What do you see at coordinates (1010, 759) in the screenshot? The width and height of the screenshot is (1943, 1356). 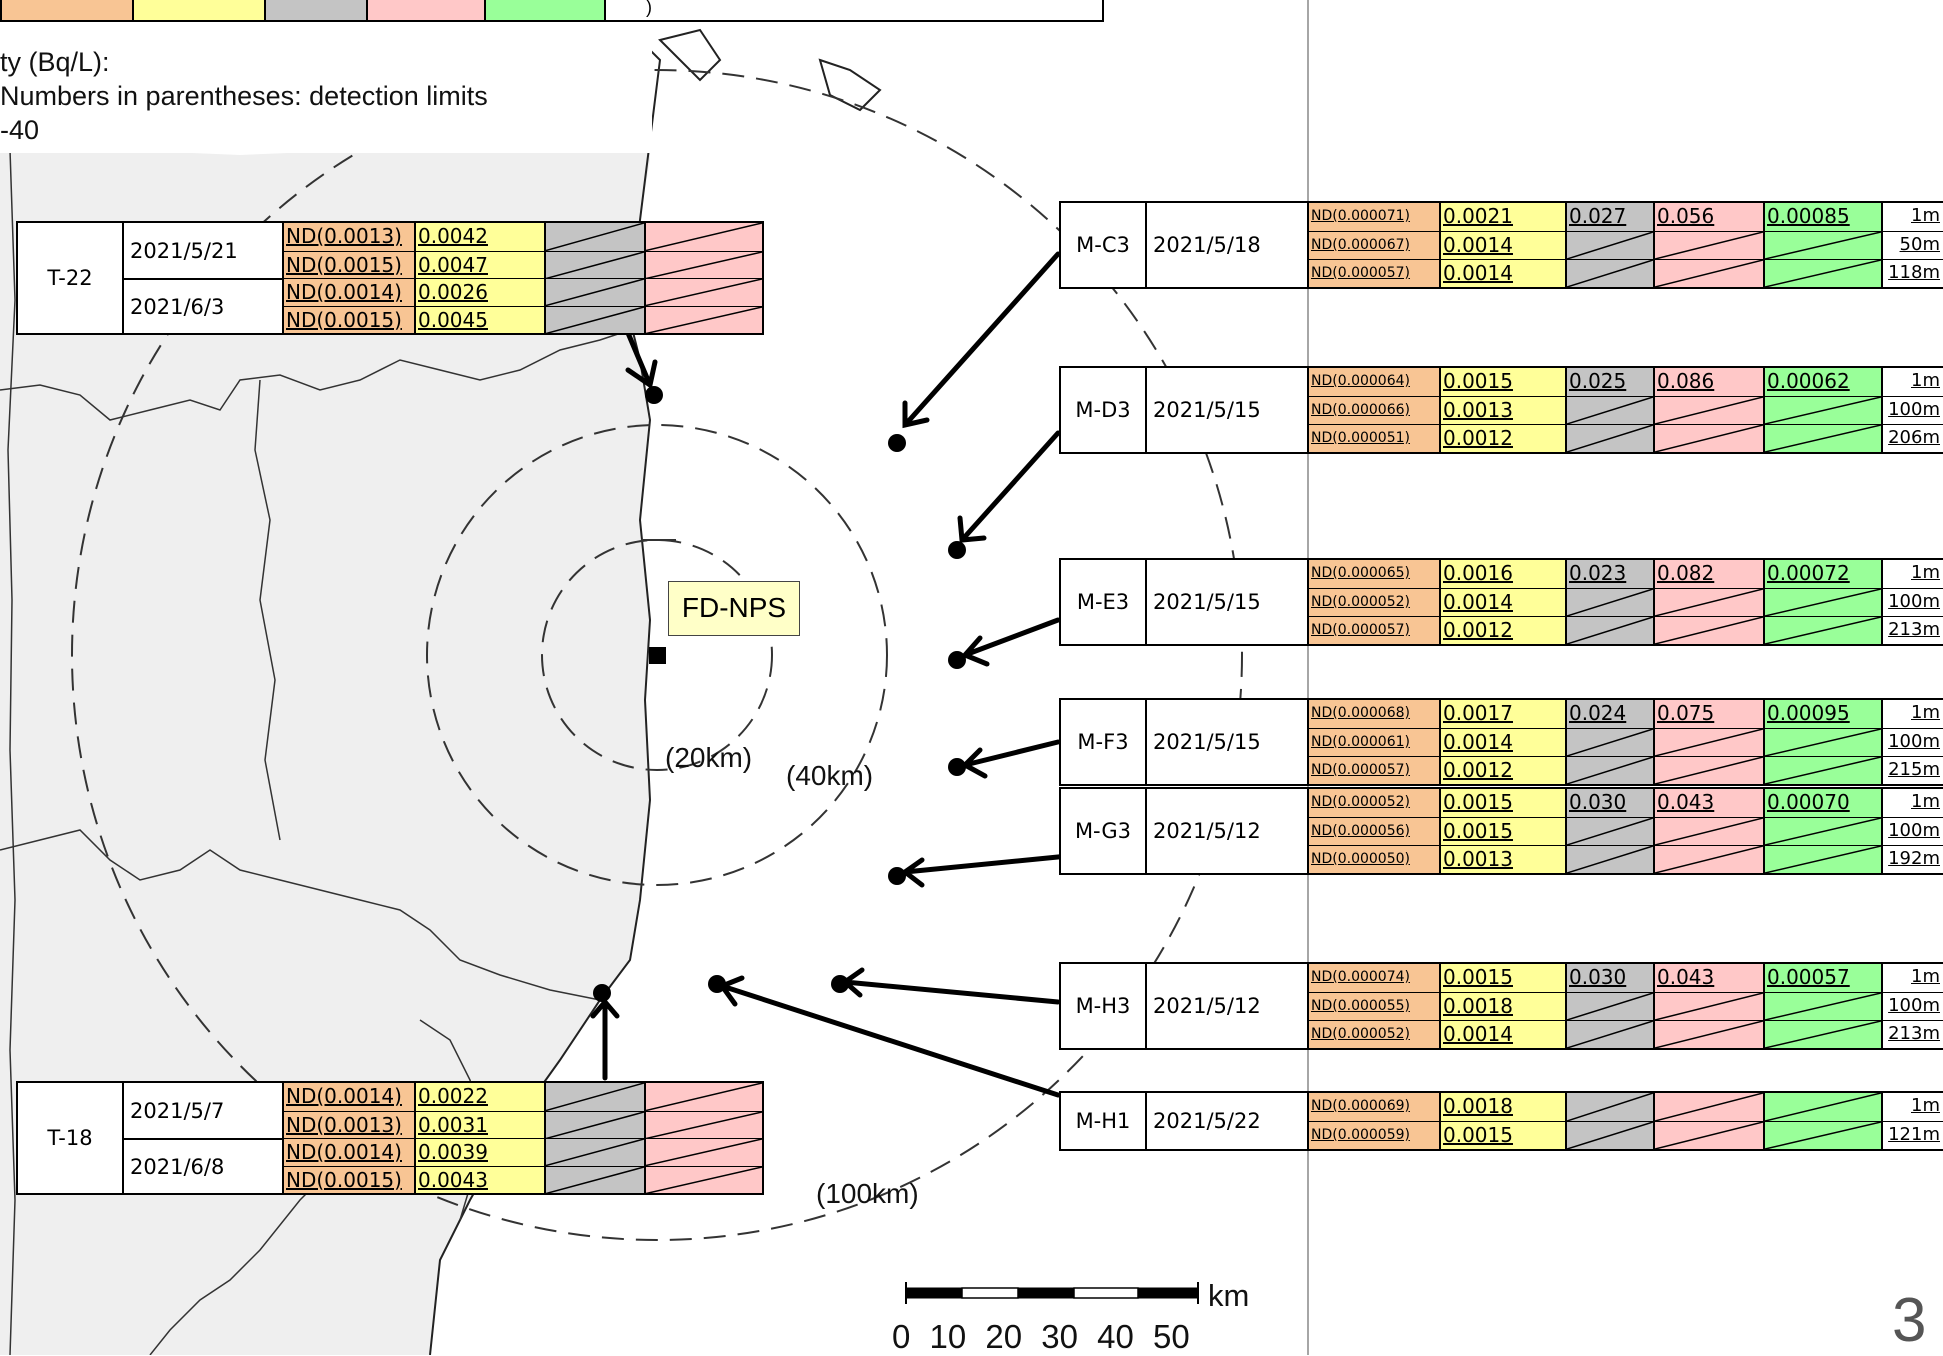 I see `arrow-mf3` at bounding box center [1010, 759].